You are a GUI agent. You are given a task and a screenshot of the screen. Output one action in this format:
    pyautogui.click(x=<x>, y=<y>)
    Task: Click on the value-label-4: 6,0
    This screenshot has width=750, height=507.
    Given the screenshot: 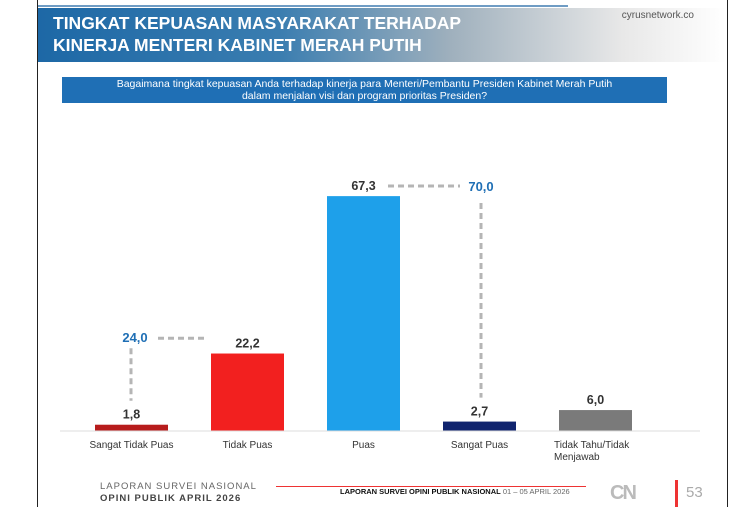 What is the action you would take?
    pyautogui.click(x=595, y=400)
    